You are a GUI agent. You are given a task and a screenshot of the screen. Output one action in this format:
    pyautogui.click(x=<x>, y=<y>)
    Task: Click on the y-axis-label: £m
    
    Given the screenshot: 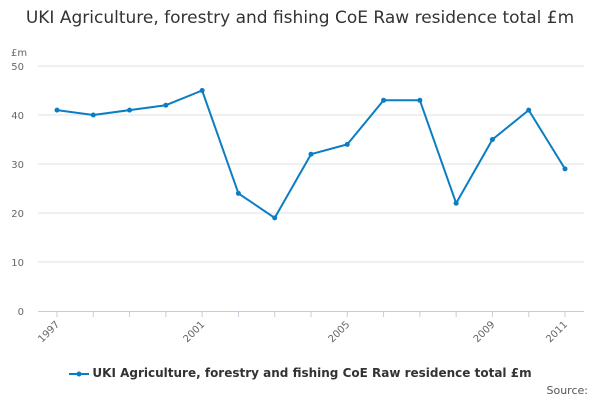 What is the action you would take?
    pyautogui.click(x=19, y=53)
    